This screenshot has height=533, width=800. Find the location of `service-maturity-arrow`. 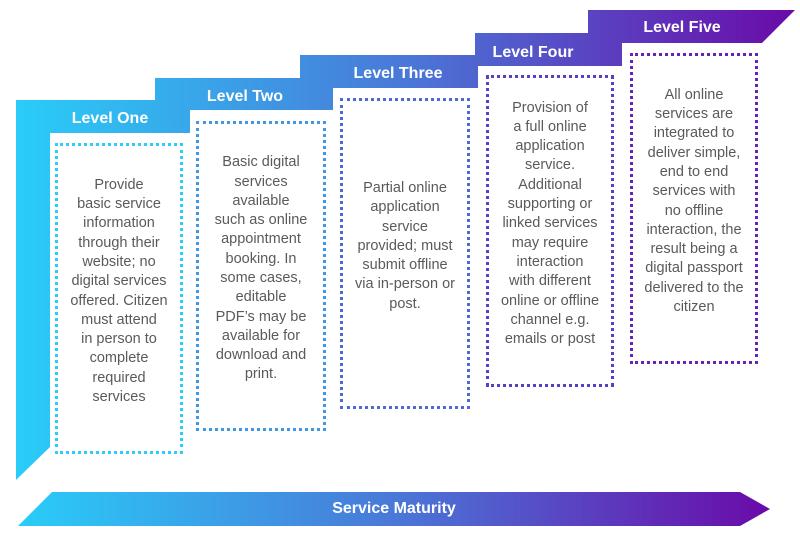

service-maturity-arrow is located at coordinates (394, 509).